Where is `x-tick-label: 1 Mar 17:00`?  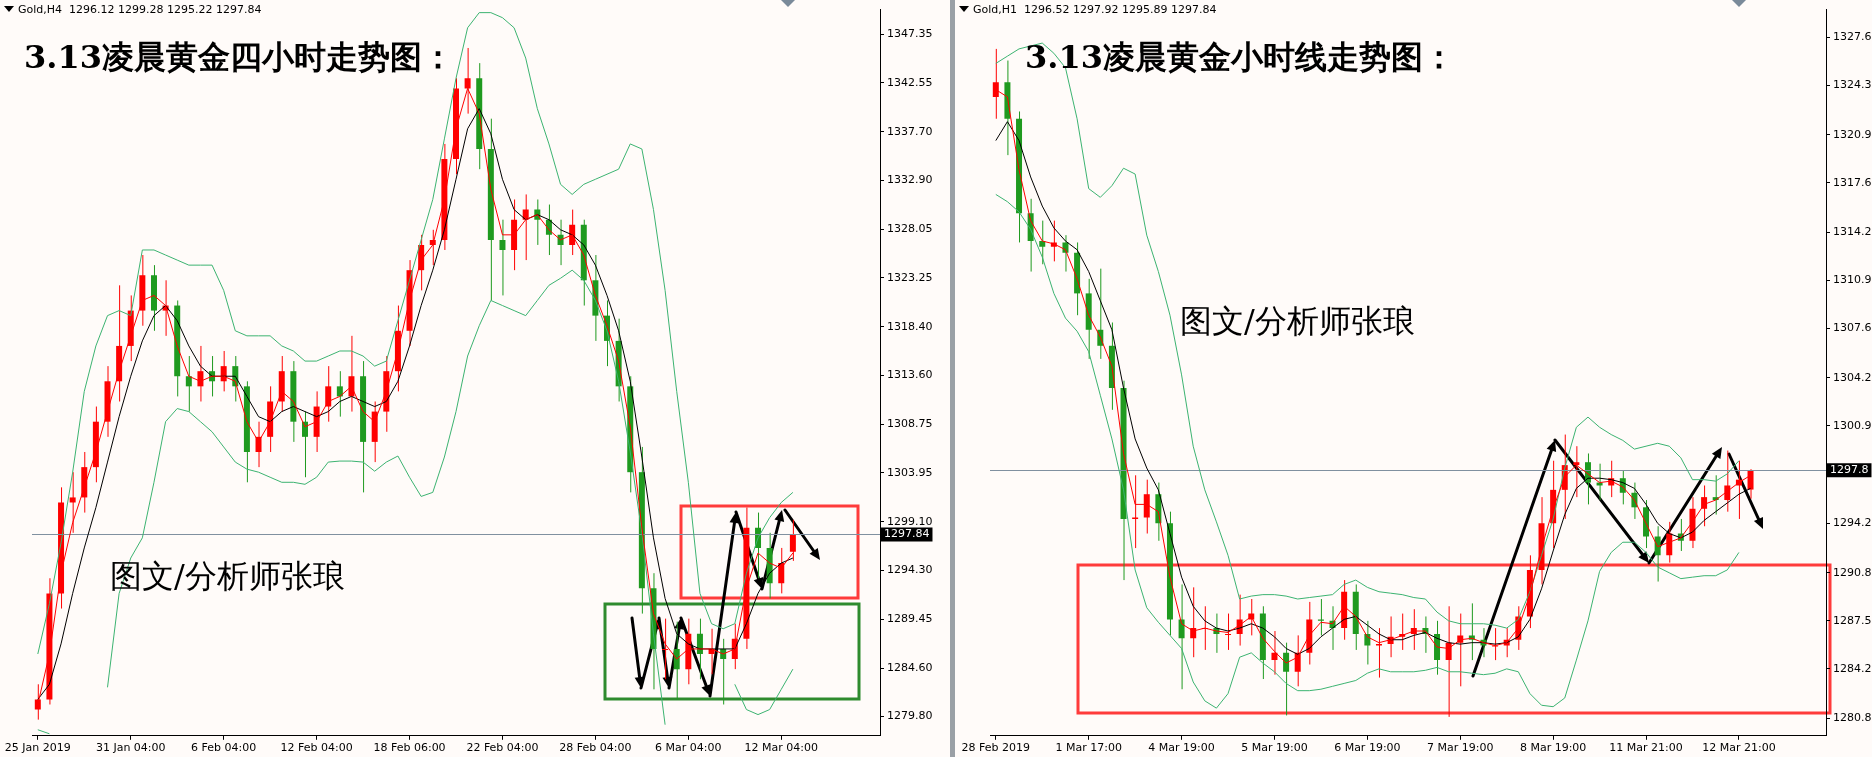
x-tick-label: 1 Mar 17:00 is located at coordinates (1088, 748).